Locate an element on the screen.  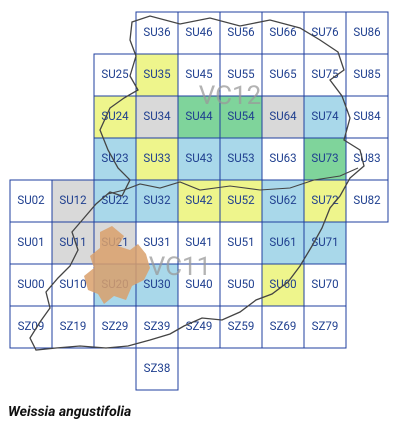
cell-label: SU36 is located at coordinates (156, 32).